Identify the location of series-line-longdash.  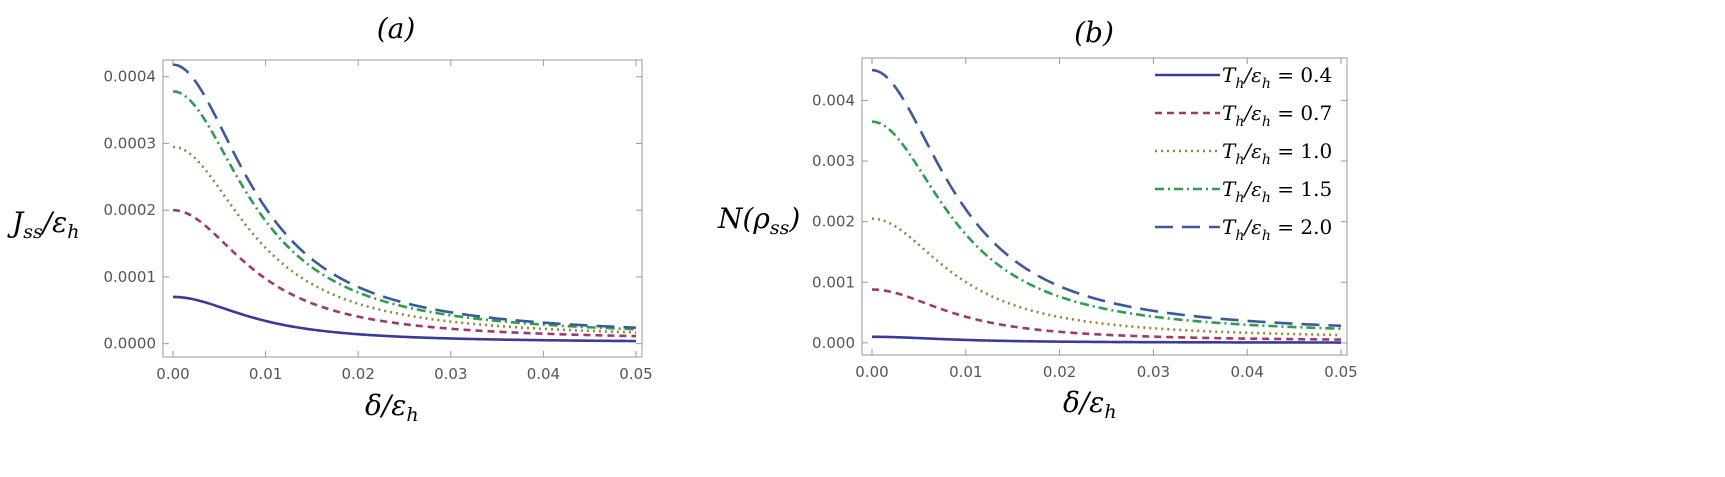
(1106, 198).